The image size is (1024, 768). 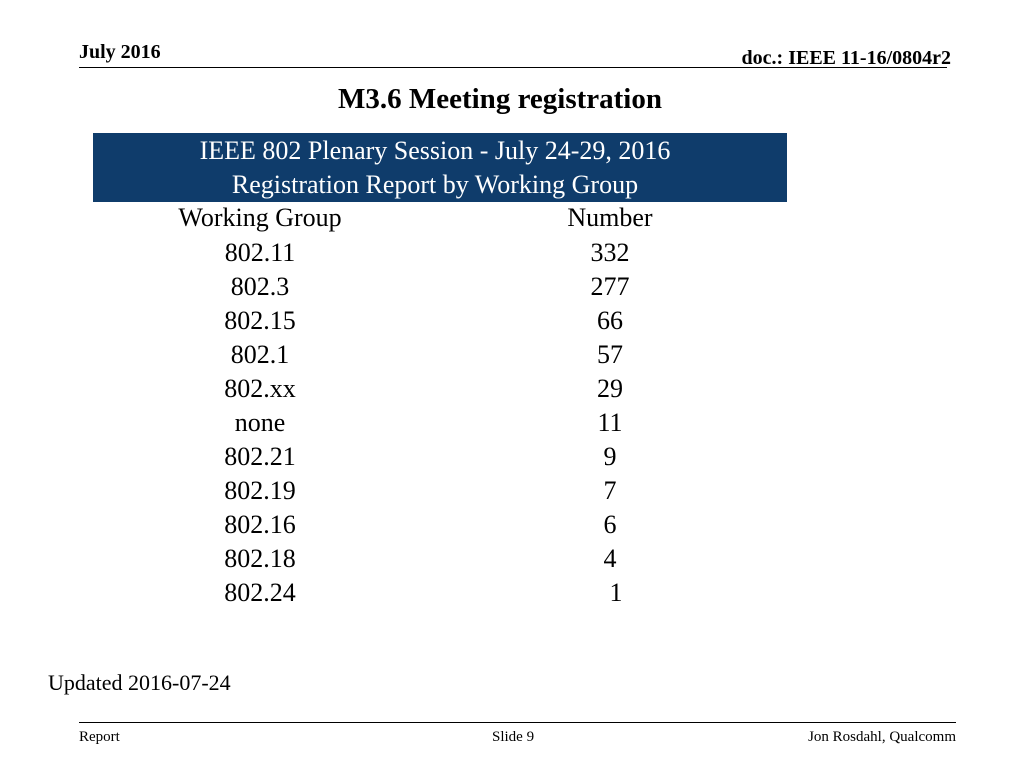 I want to click on number-cell: 4, so click(x=610, y=558).